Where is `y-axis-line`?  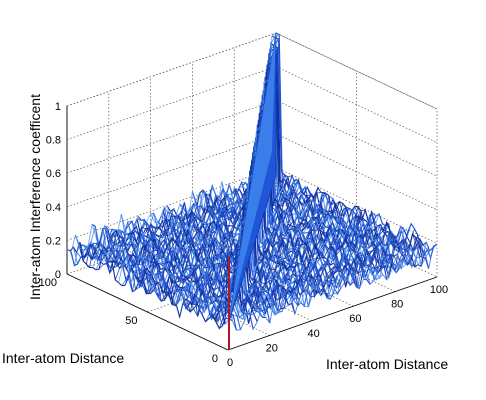 y-axis-line is located at coordinates (147, 312).